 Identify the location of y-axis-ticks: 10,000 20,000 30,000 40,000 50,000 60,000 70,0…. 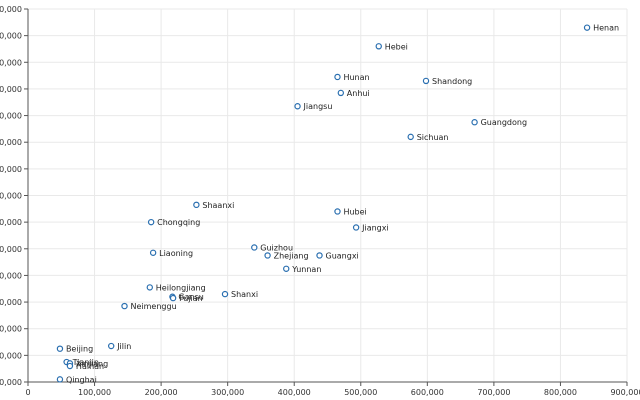
(14, 196).